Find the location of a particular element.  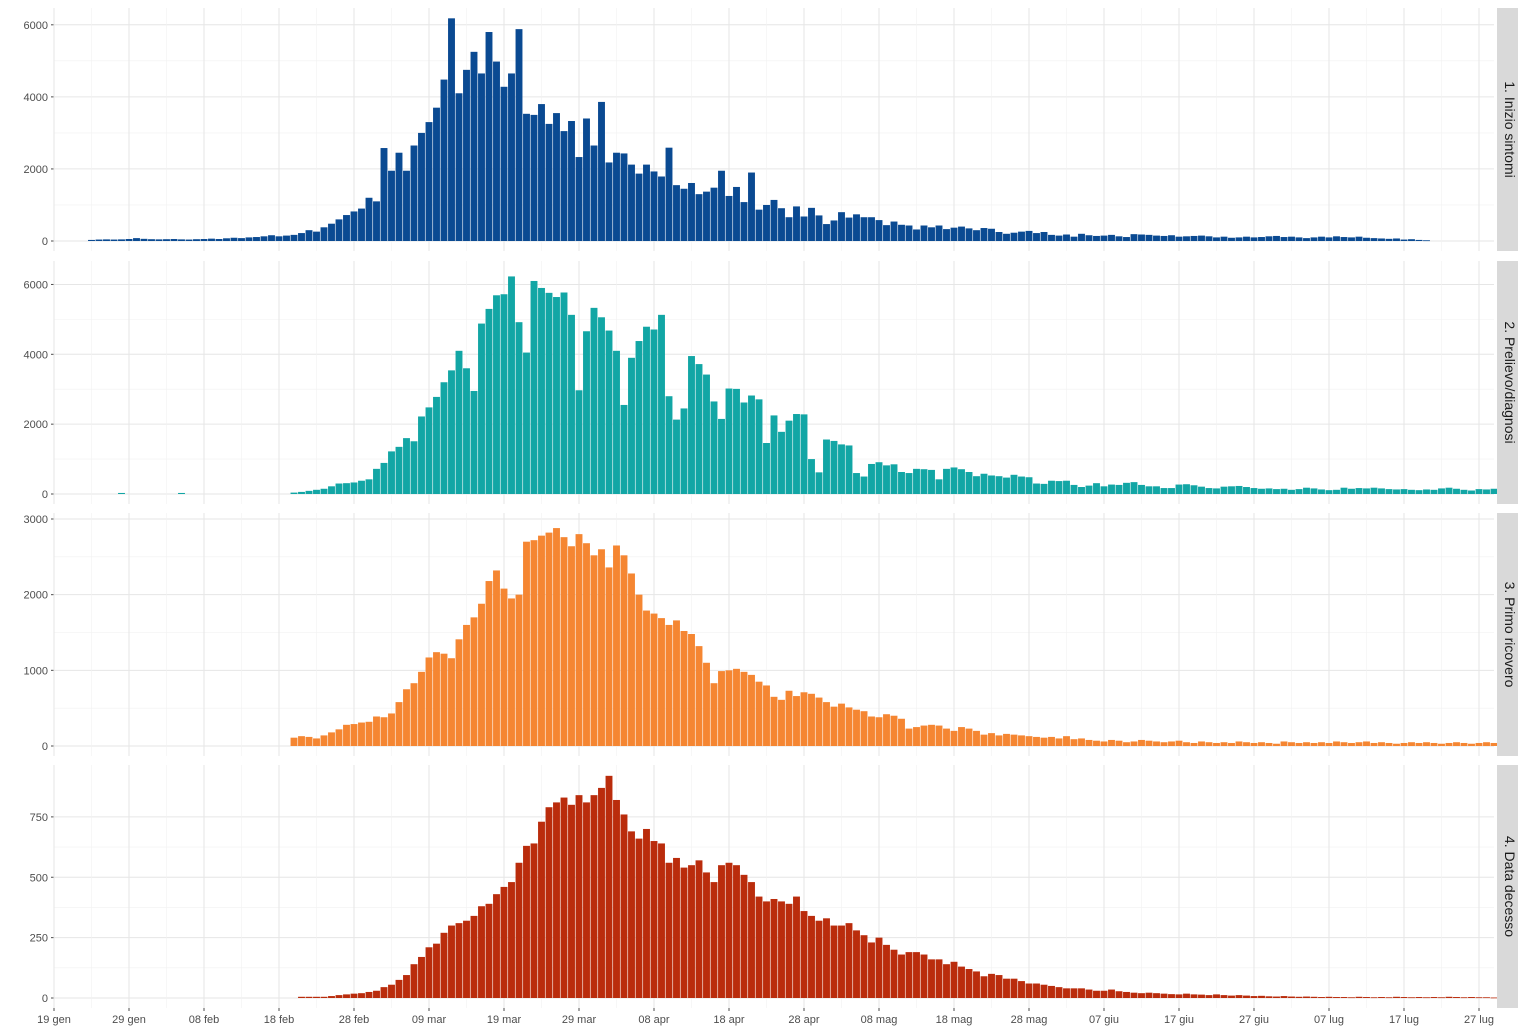

y-tick-label: 250 is located at coordinates (39, 939).